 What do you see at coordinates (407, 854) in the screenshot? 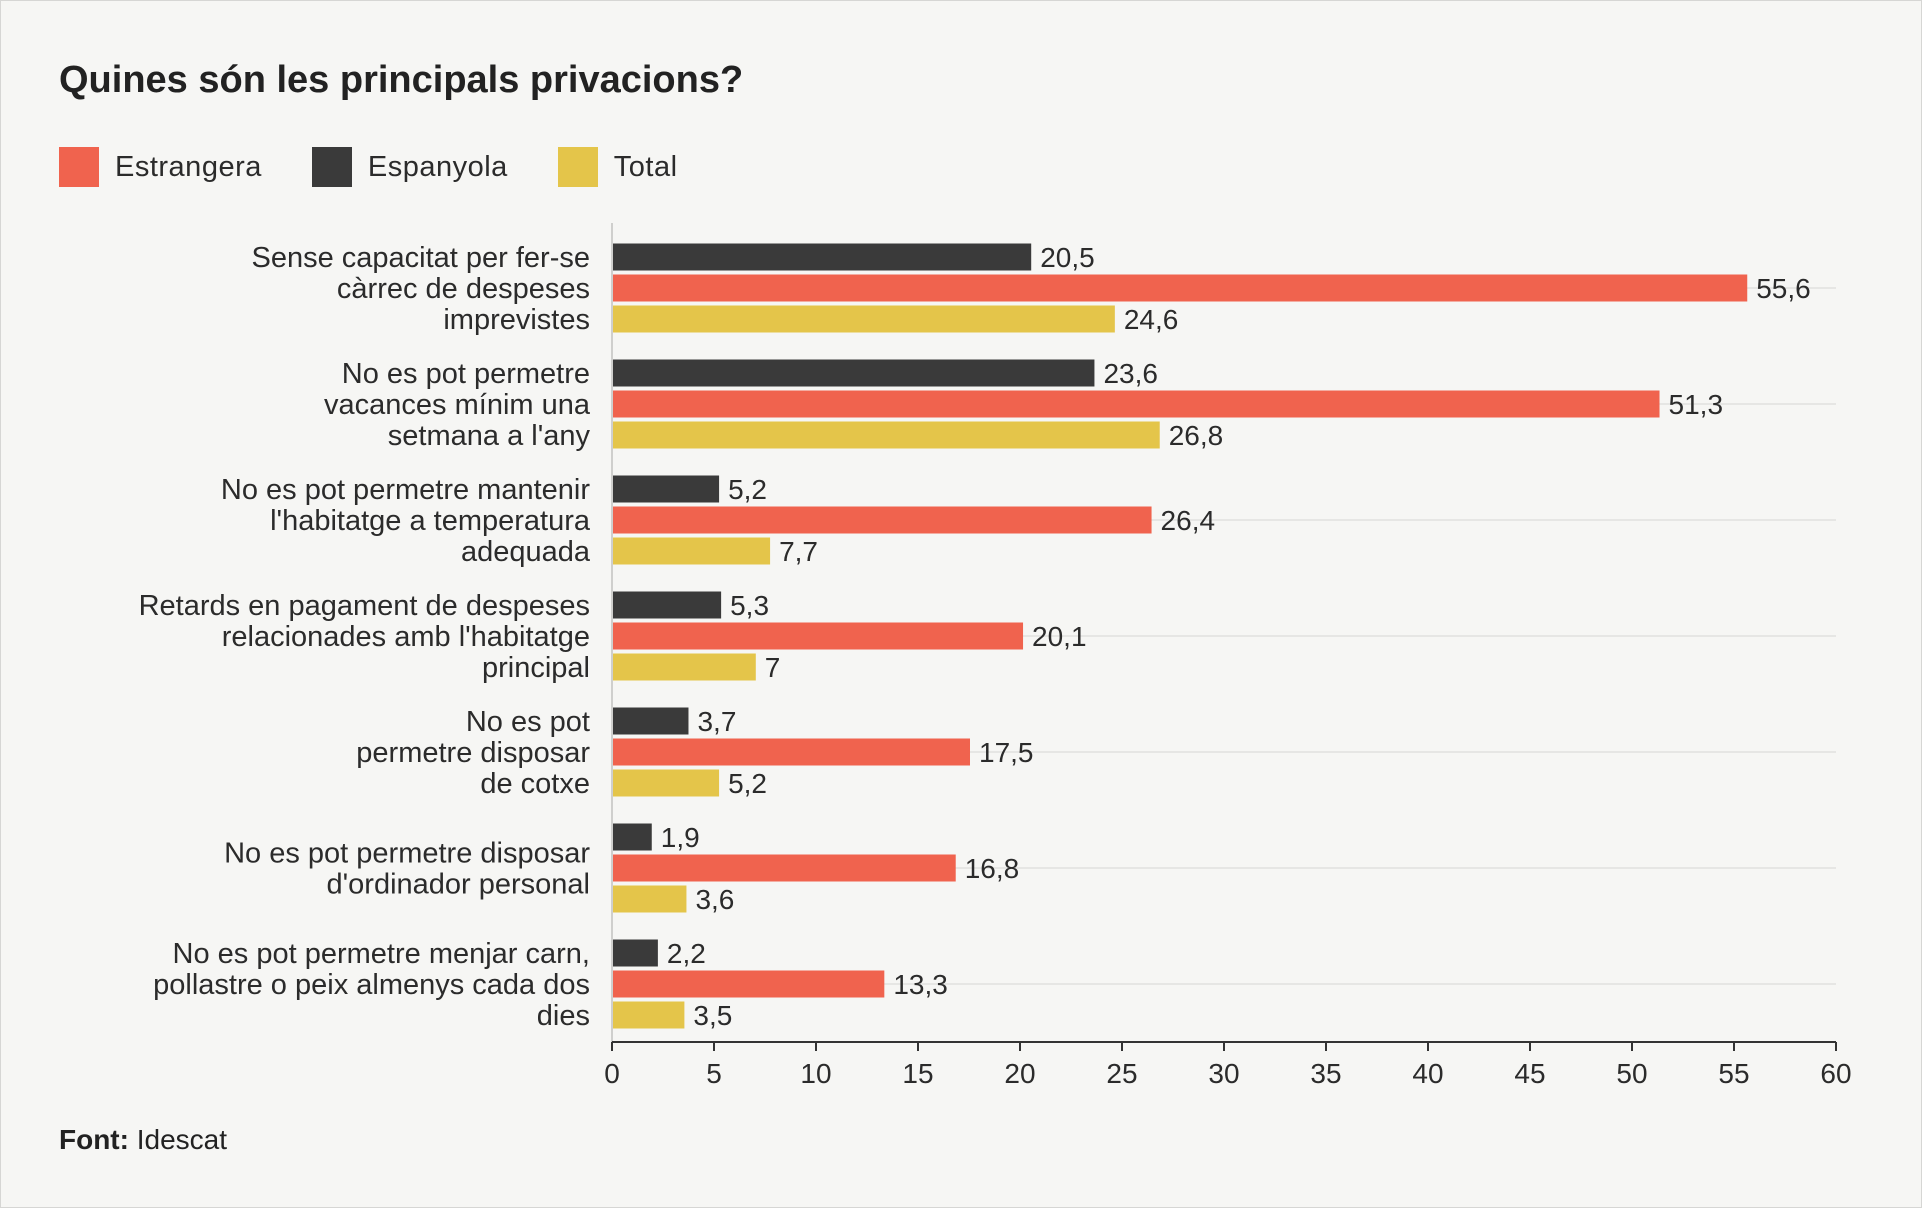
I see `category-label-line: No es pot permetre disposar` at bounding box center [407, 854].